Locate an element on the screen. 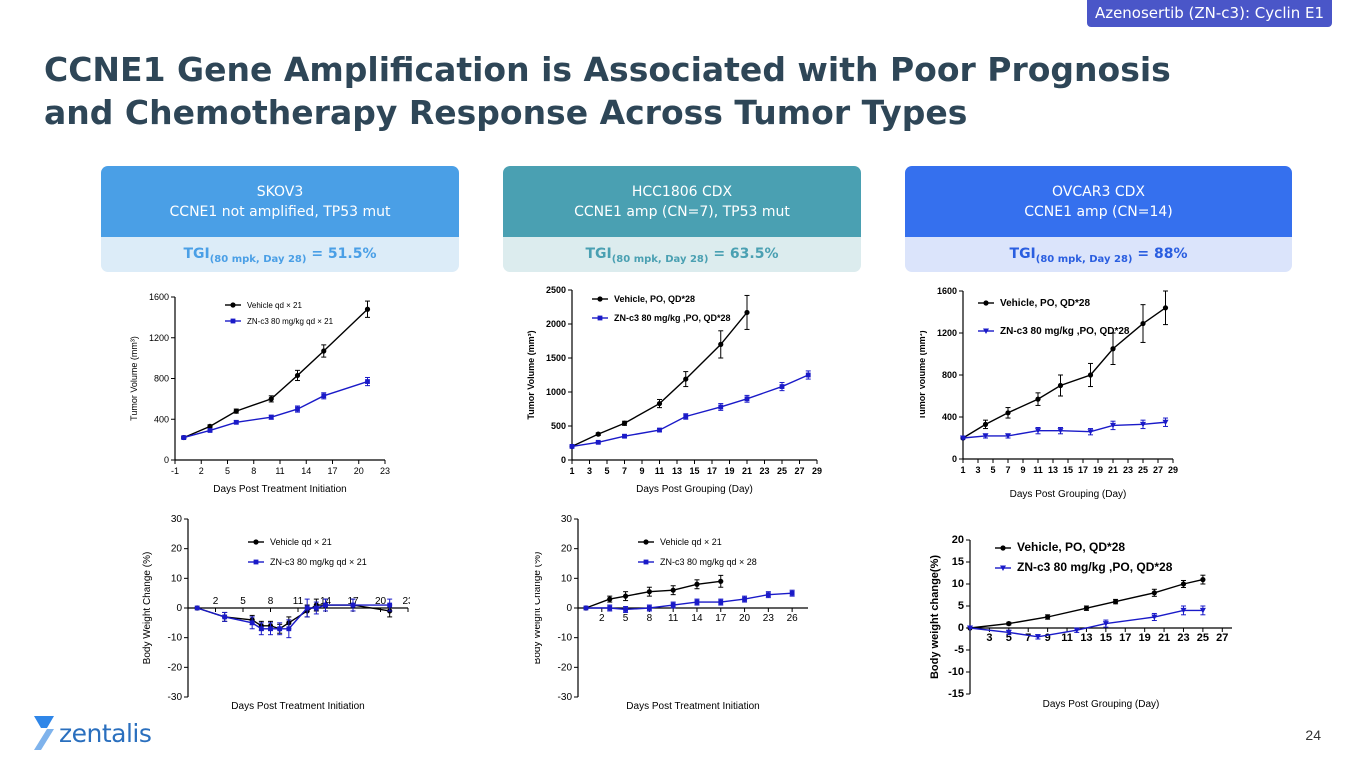  x-tick-label: 20 is located at coordinates (381, 601).